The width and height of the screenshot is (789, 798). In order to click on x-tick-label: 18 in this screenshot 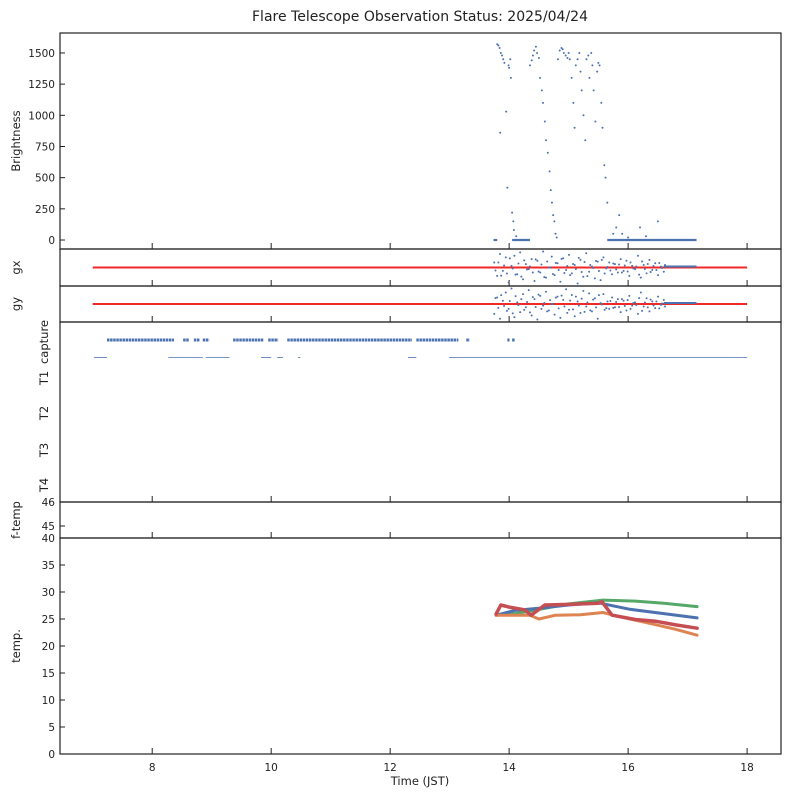, I will do `click(746, 768)`.